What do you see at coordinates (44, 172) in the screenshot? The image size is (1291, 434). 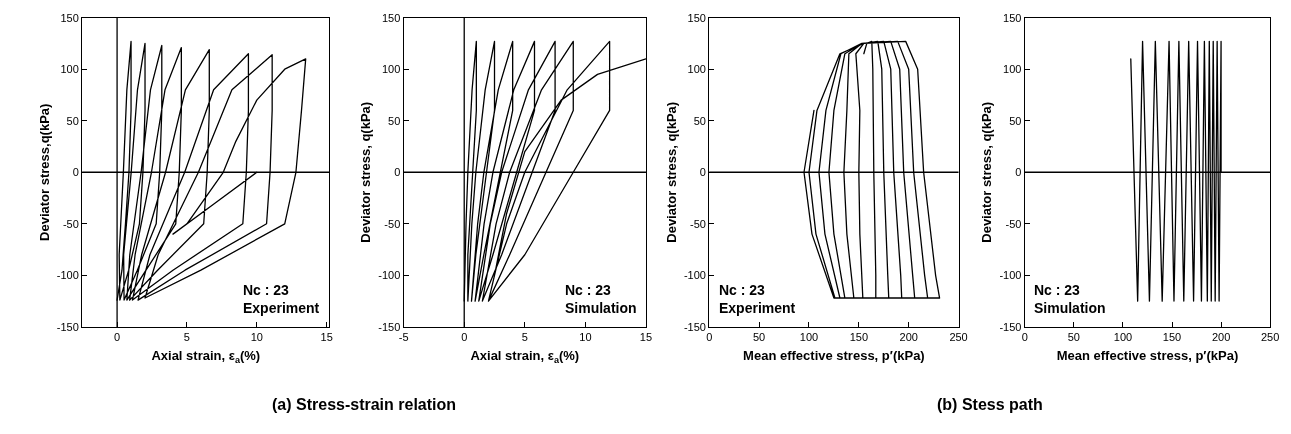 I see `y-axis-title: Deviator stress,q(kPa)` at bounding box center [44, 172].